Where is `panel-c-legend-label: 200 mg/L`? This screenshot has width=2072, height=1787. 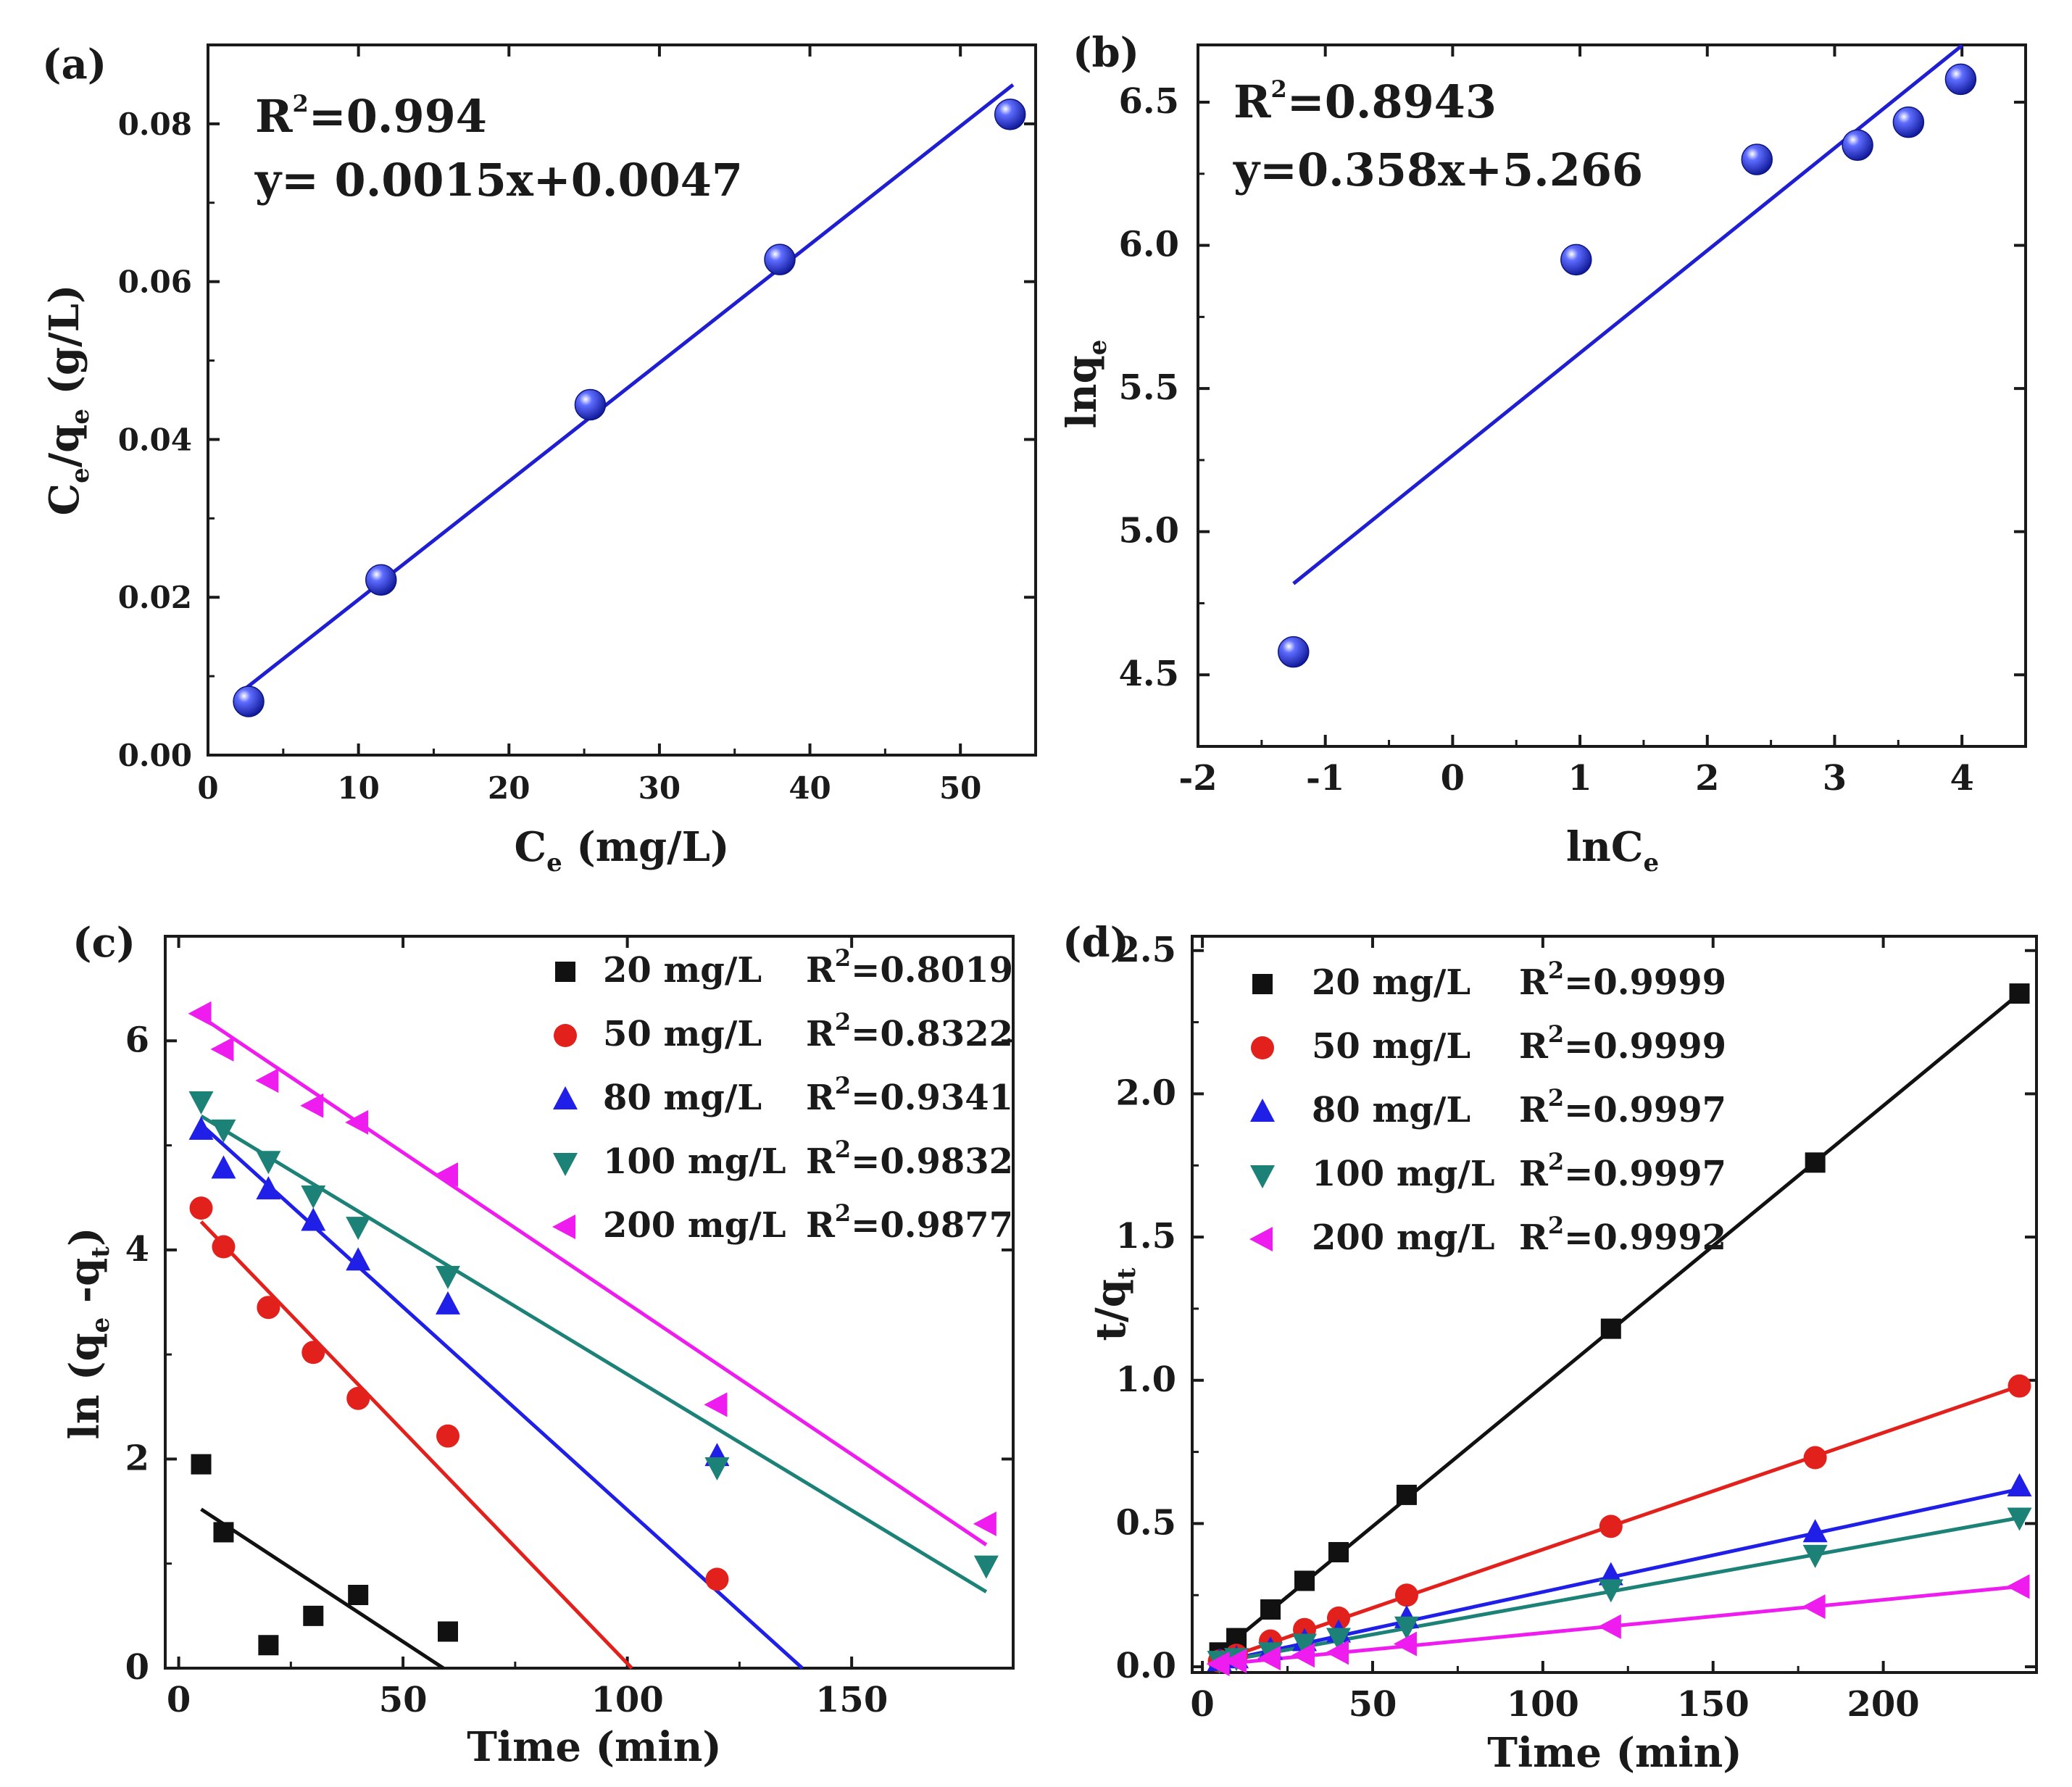
panel-c-legend-label: 200 mg/L is located at coordinates (694, 1225).